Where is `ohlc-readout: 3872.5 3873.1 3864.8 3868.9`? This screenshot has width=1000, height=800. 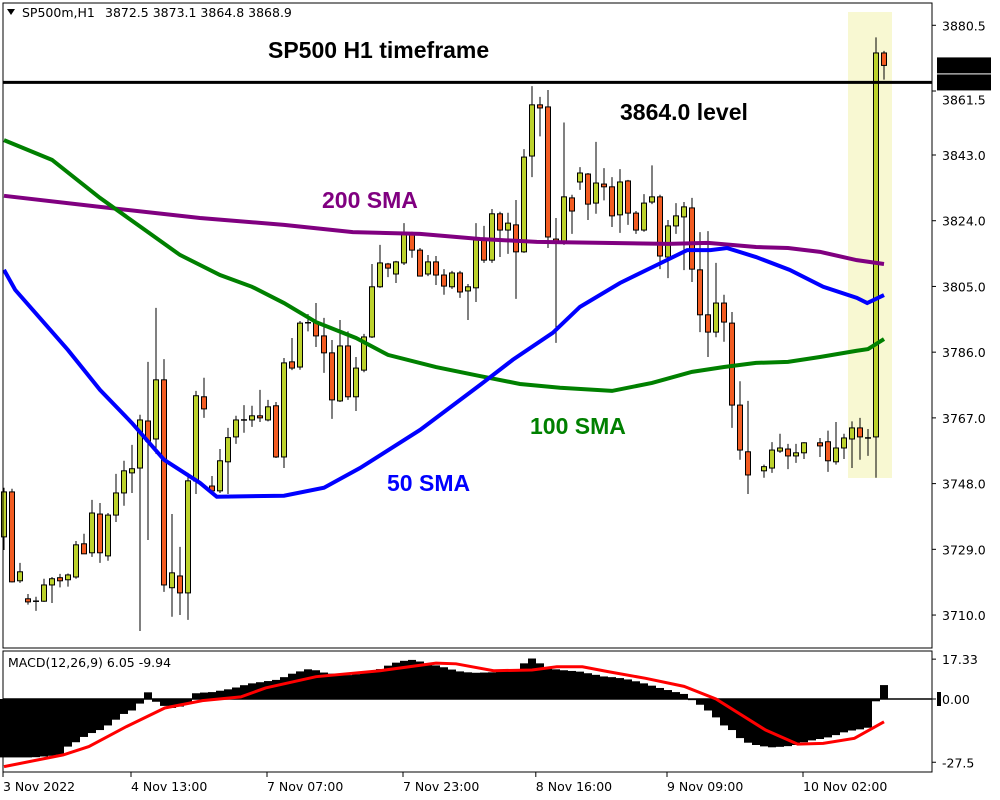 ohlc-readout: 3872.5 3873.1 3864.8 3868.9 is located at coordinates (198, 12).